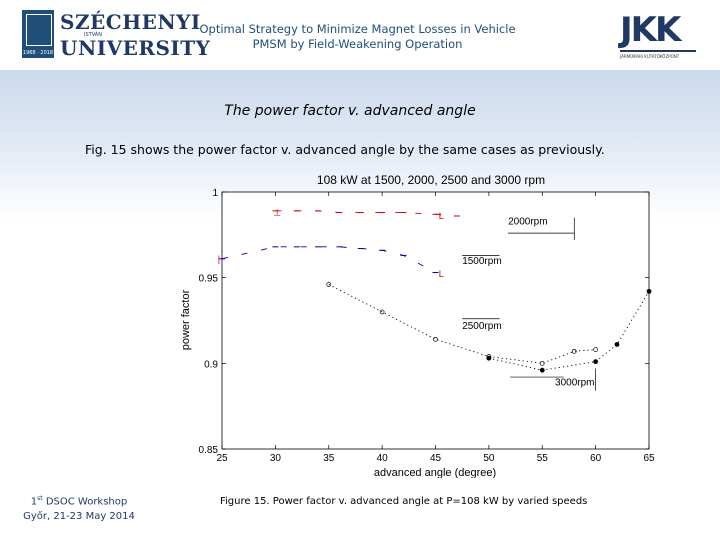 This screenshot has width=720, height=540. I want to click on university-name-line2: UNIVERSITY, so click(135, 48).